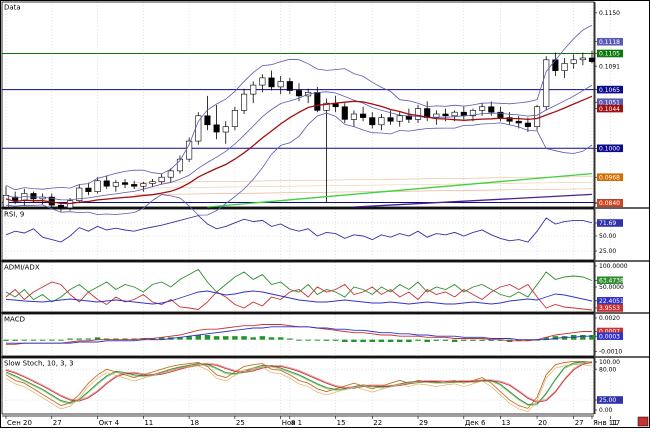 Image resolution: width=650 pixels, height=432 pixels. Describe the element at coordinates (293, 423) in the screenshot. I see `date-tick-label: 8` at that location.